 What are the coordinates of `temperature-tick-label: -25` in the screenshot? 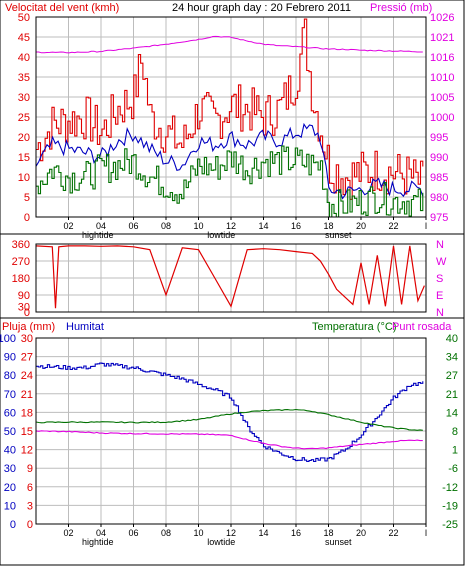 It's located at (450, 525).